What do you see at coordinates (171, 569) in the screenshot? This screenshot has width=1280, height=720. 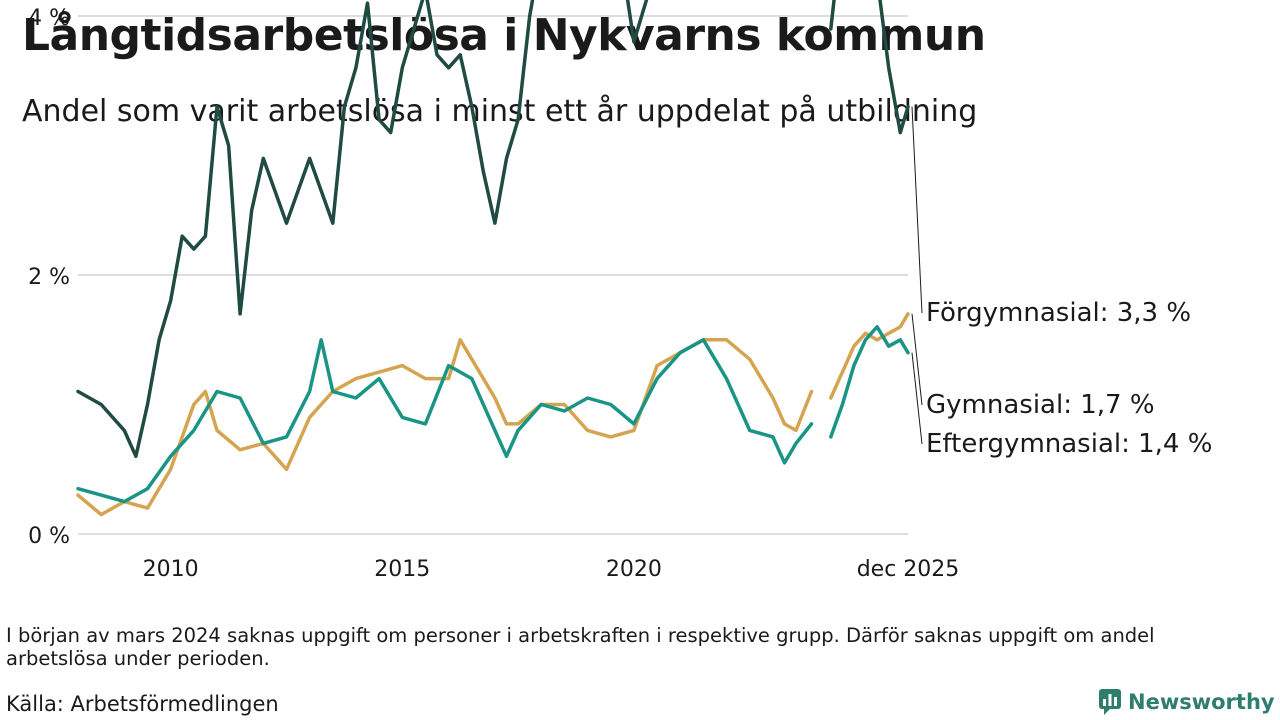 I see `x-tick-label: 2010` at bounding box center [171, 569].